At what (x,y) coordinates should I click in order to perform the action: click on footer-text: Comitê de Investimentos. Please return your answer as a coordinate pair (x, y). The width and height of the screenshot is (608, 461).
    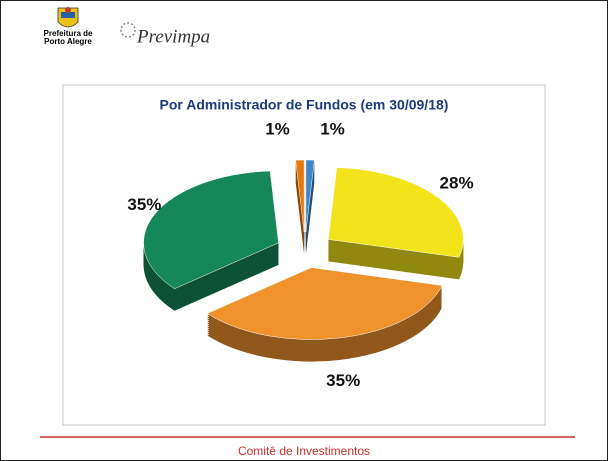
    Looking at the image, I should click on (304, 451).